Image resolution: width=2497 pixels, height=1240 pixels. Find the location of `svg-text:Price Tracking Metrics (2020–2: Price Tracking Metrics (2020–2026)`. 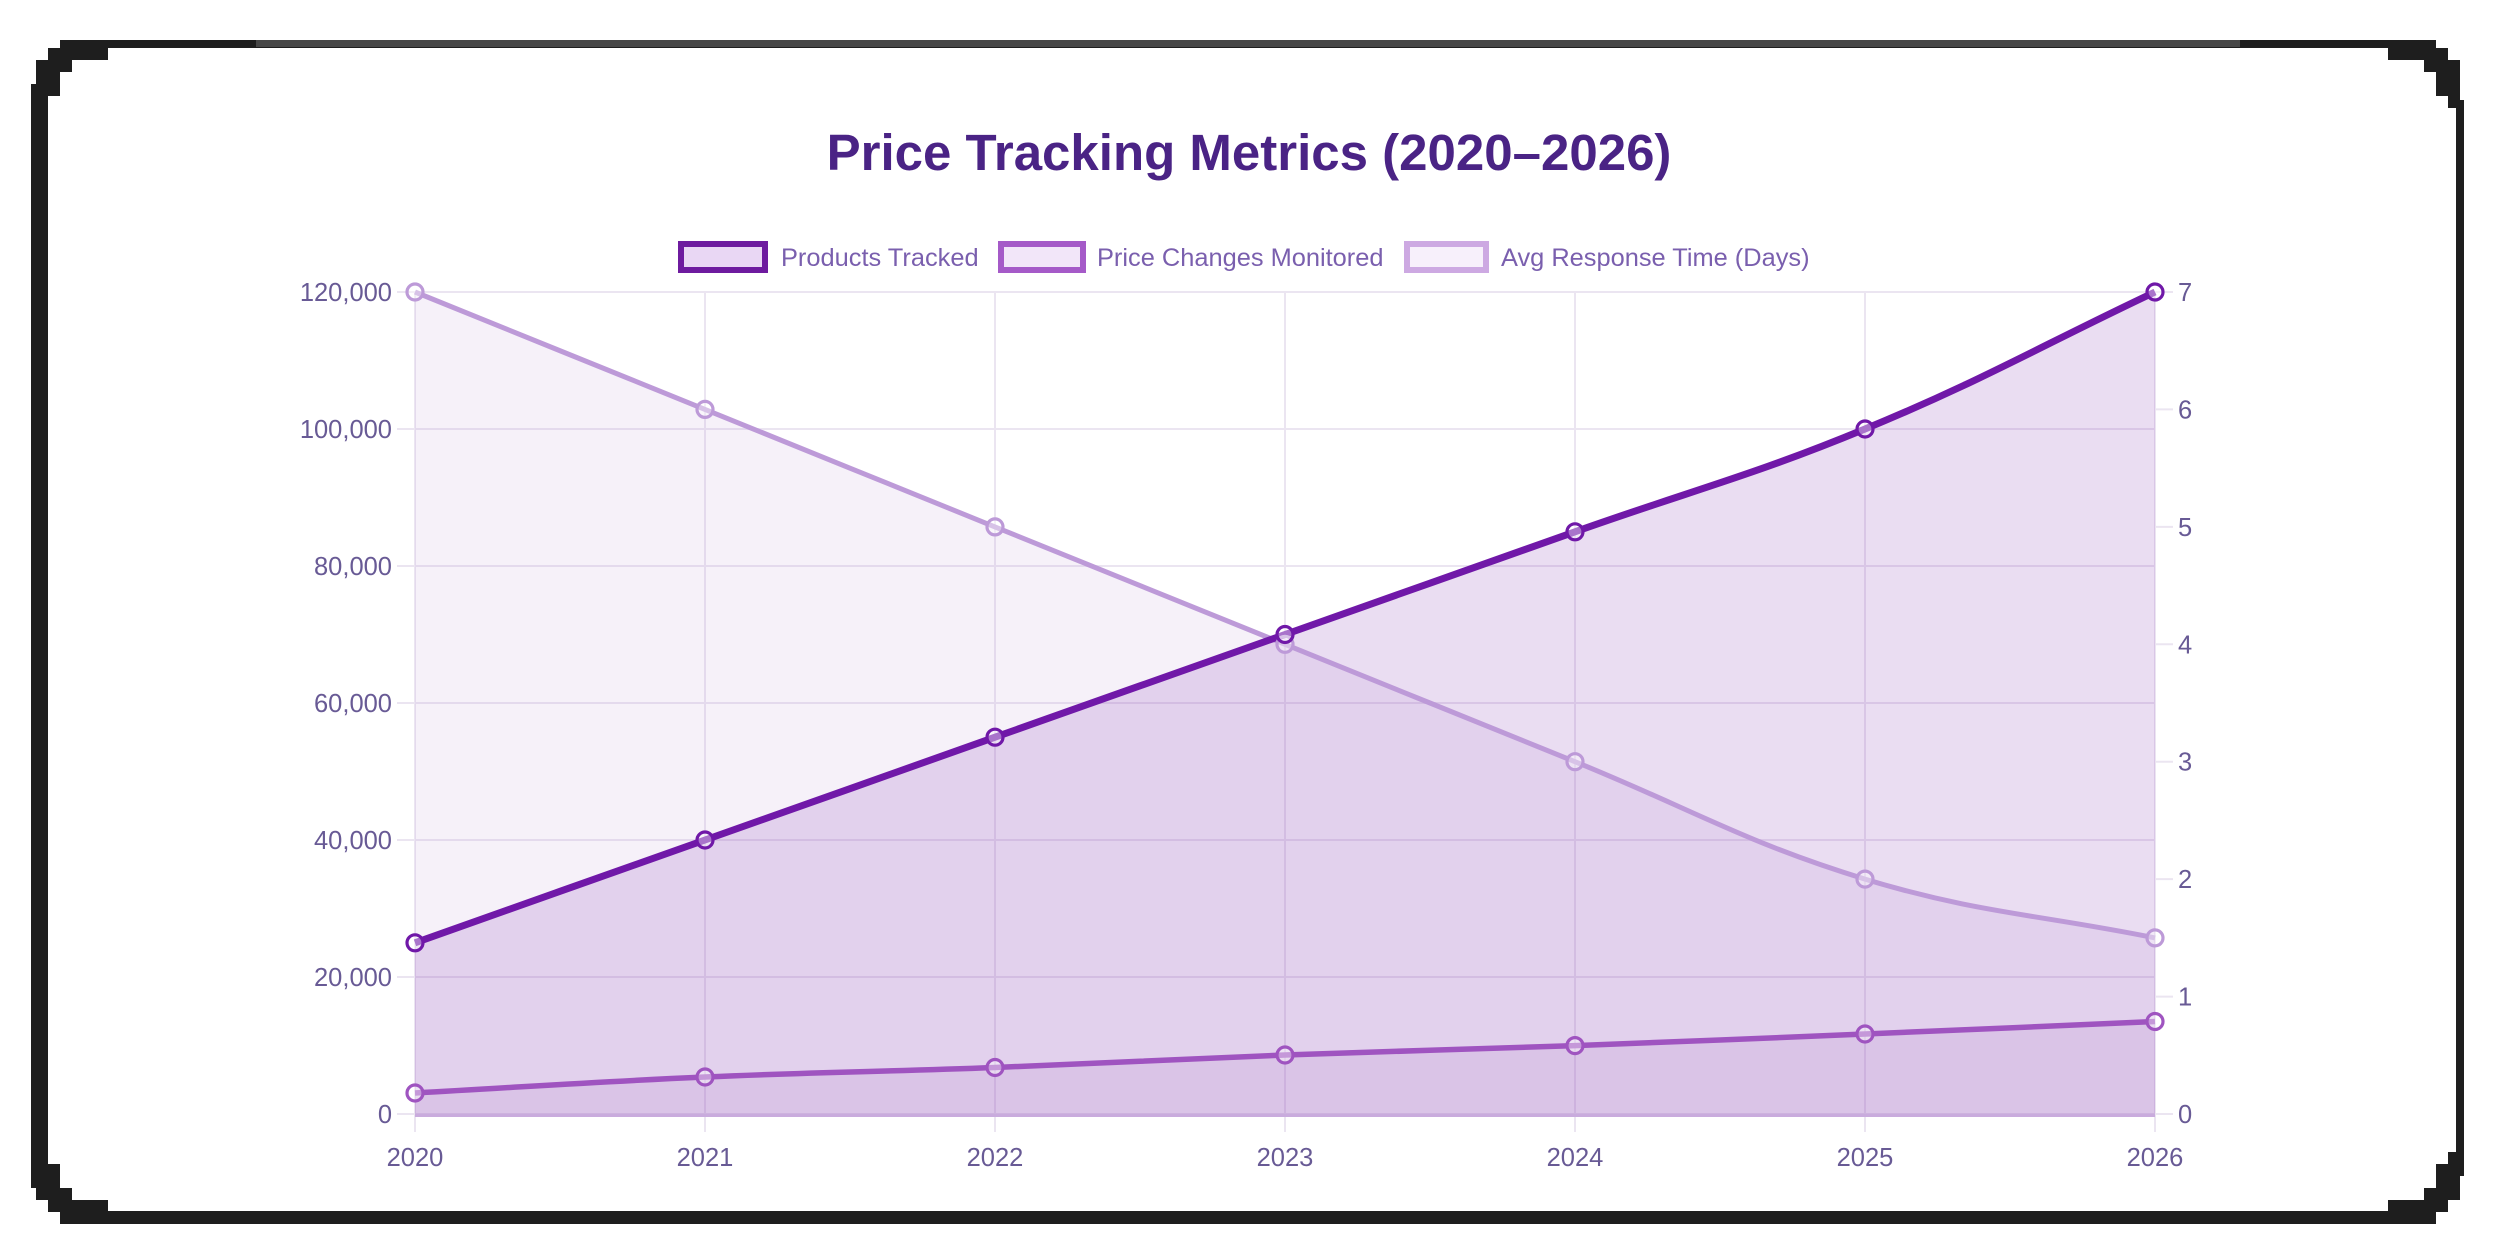

svg-text:Price Tracking Metrics (2020–2: Price Tracking Metrics (2020–2026) is located at coordinates (1249, 152).